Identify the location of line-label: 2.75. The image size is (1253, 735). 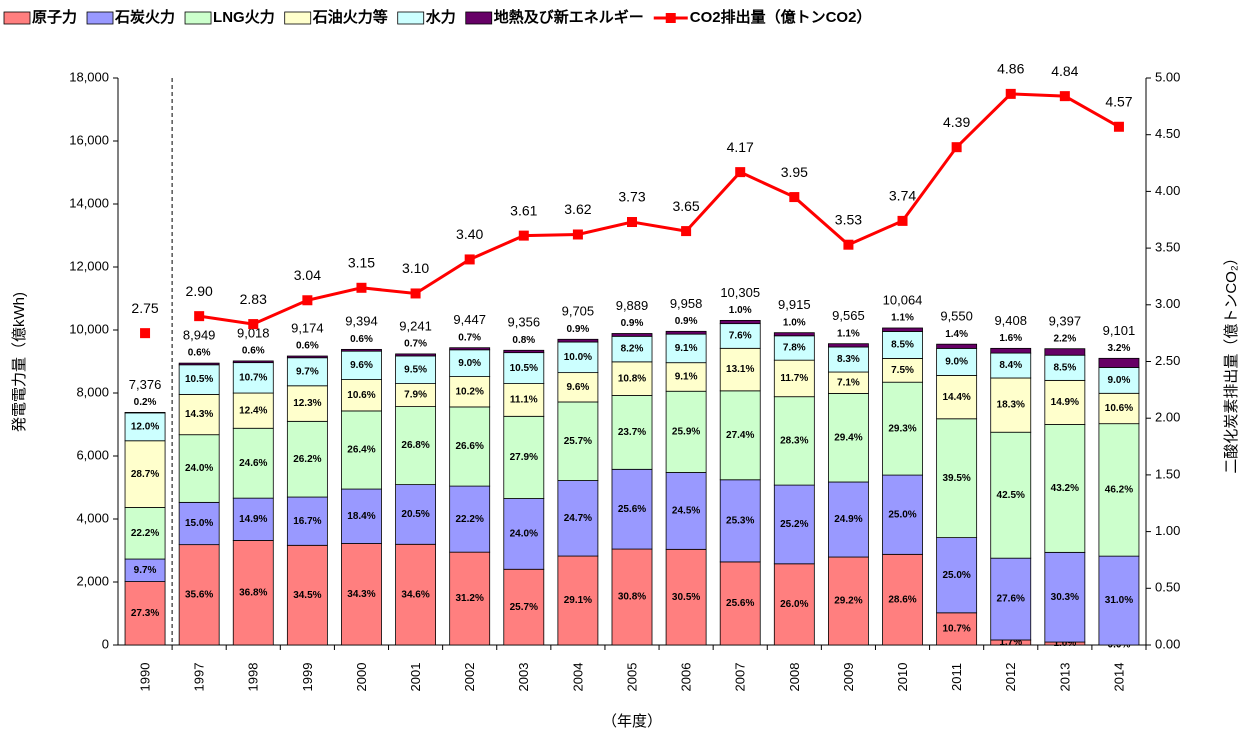
(144, 308).